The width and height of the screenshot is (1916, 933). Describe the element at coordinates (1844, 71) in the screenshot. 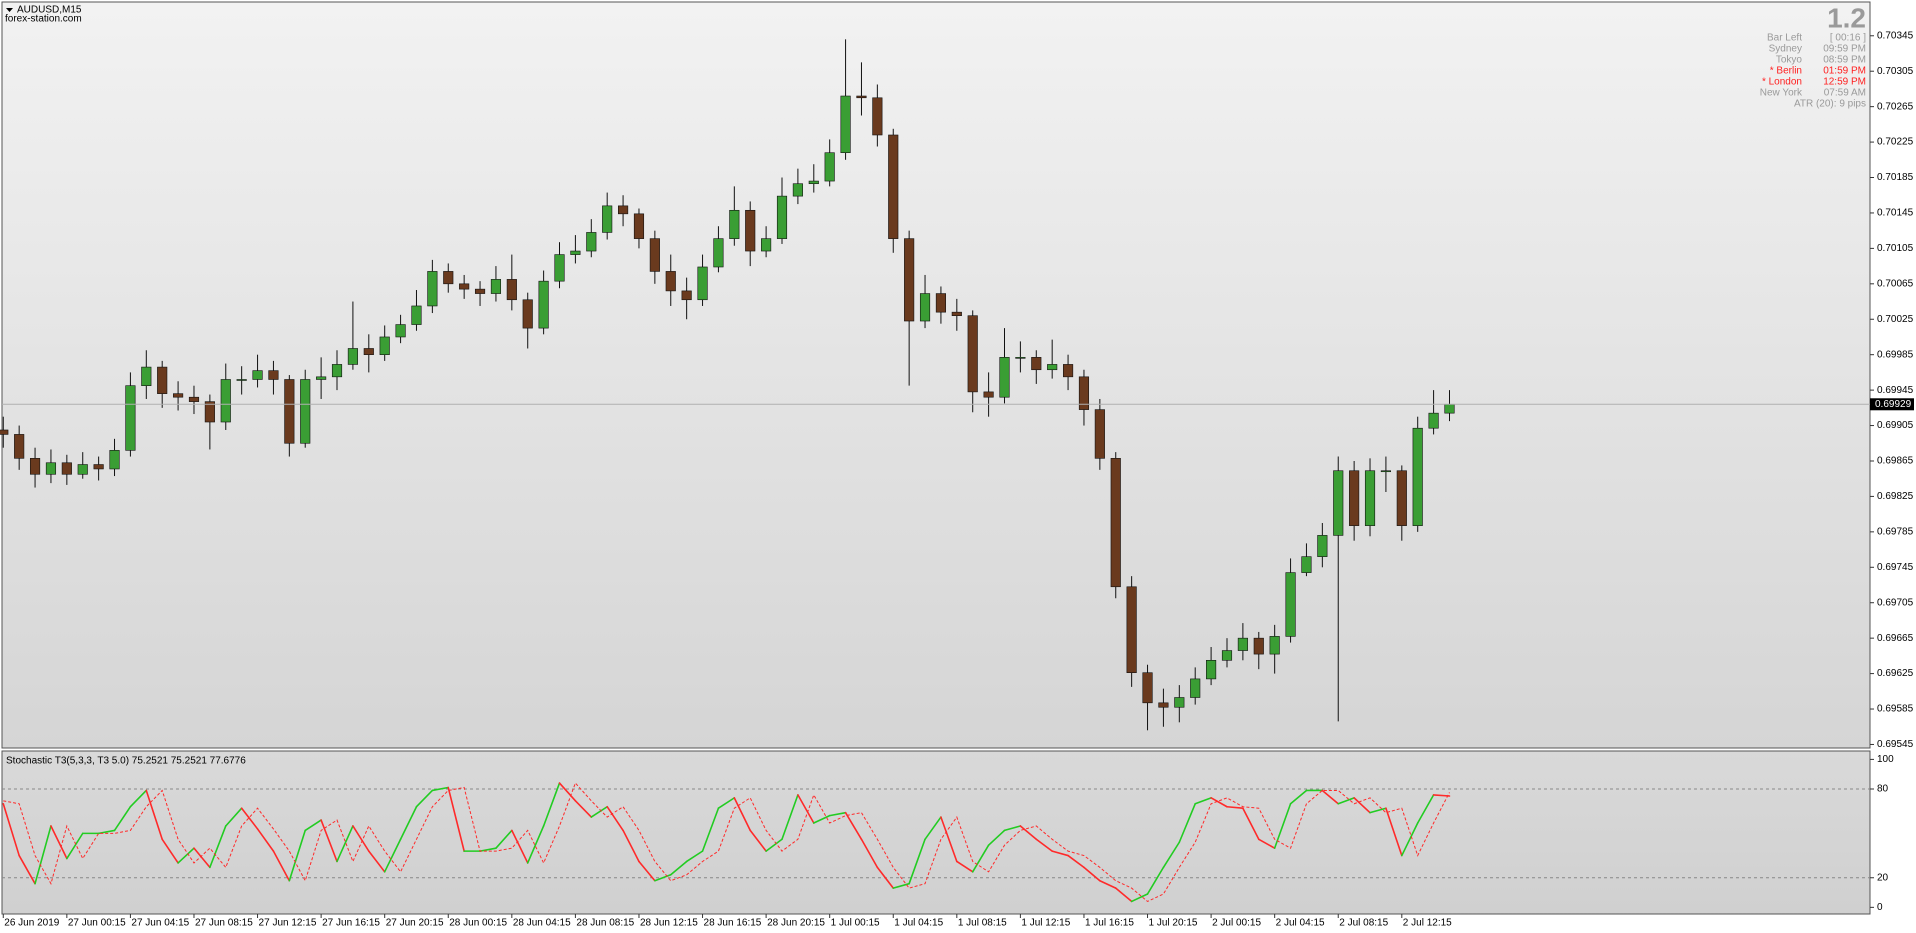

I see `info-value: 01:59 PM` at that location.